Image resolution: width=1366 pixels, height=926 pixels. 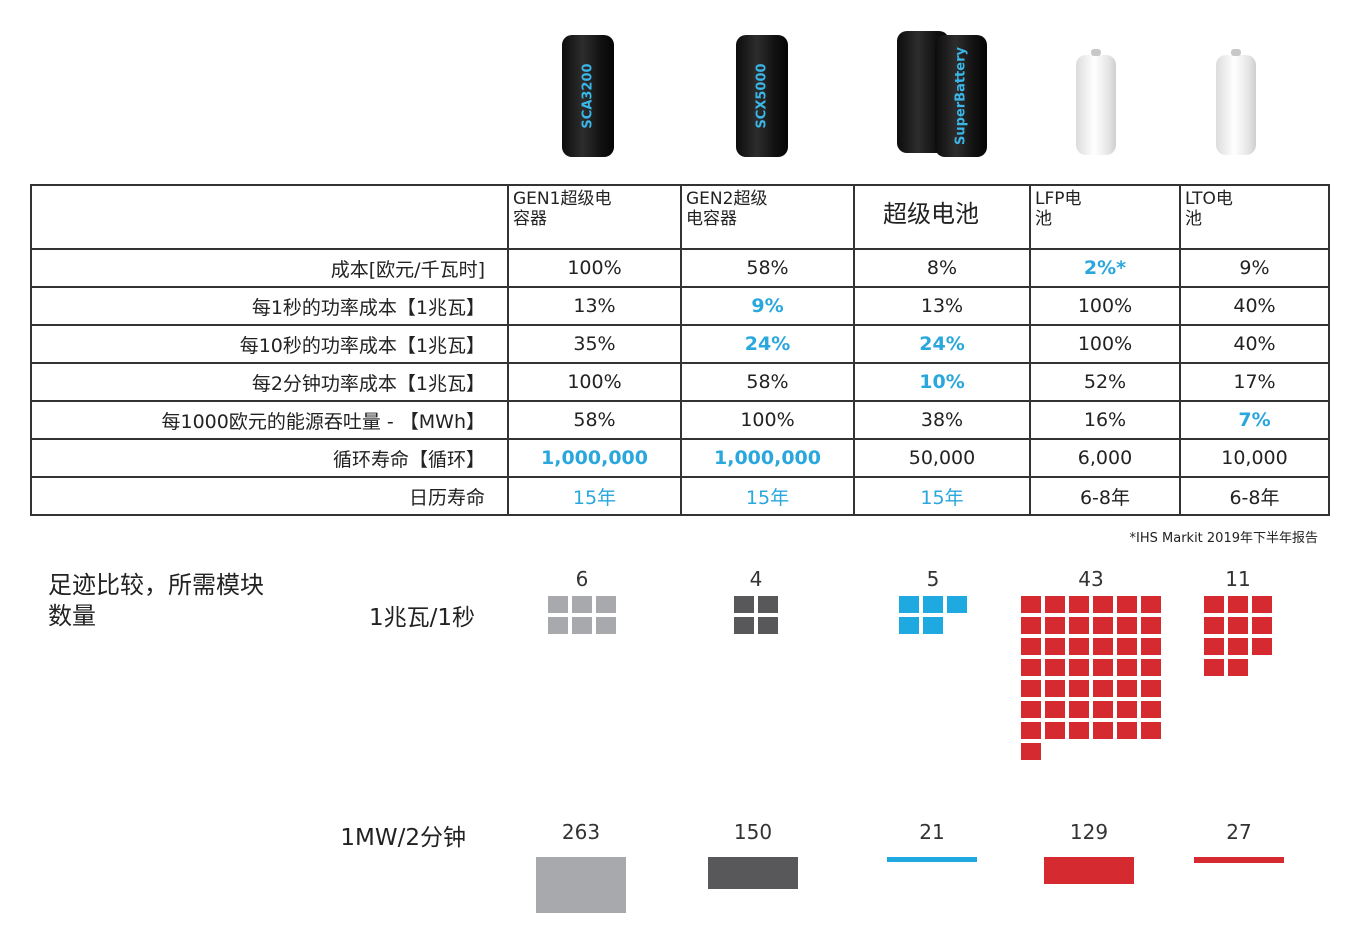 I want to click on table-cell: 50,000, so click(x=942, y=458).